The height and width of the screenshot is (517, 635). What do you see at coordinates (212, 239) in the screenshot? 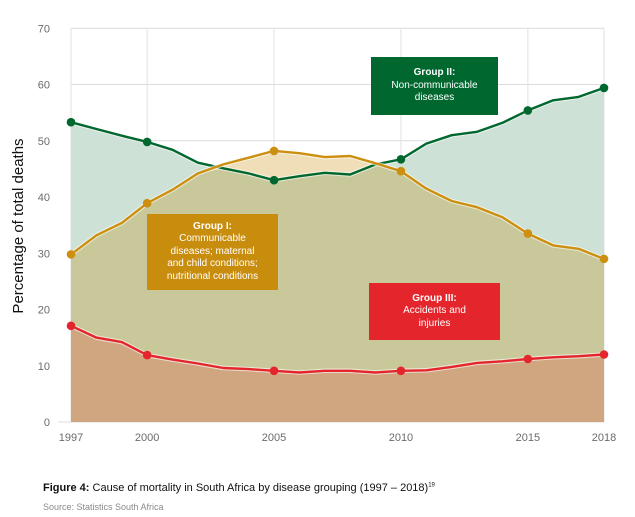
I see `annotation-line: Communicable` at bounding box center [212, 239].